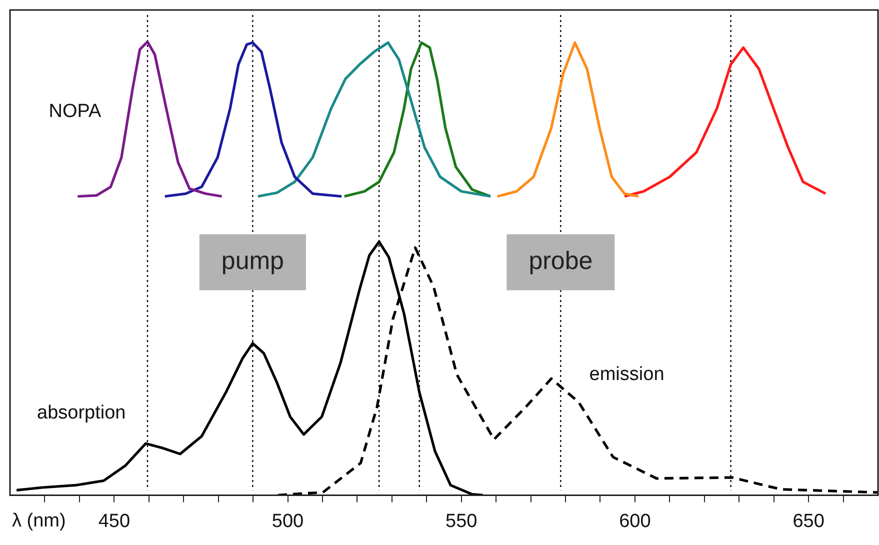 This screenshot has width=879, height=545. What do you see at coordinates (626, 374) in the screenshot?
I see `series-label: emission` at bounding box center [626, 374].